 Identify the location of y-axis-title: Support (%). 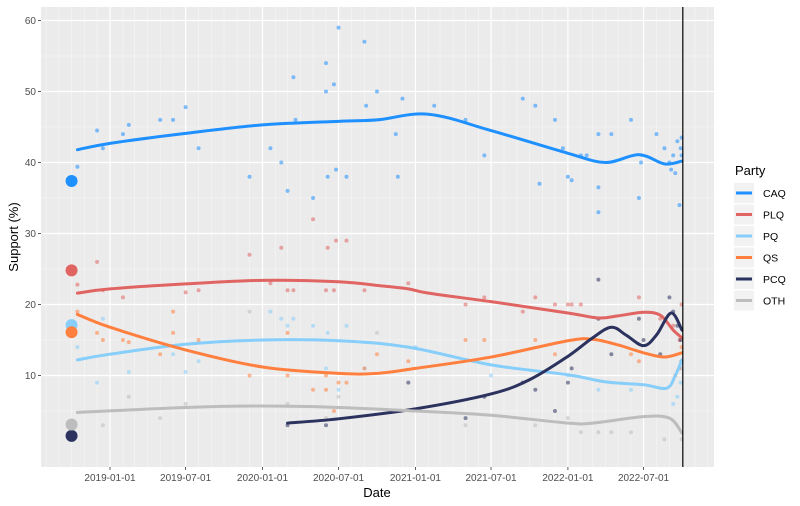
(13, 236).